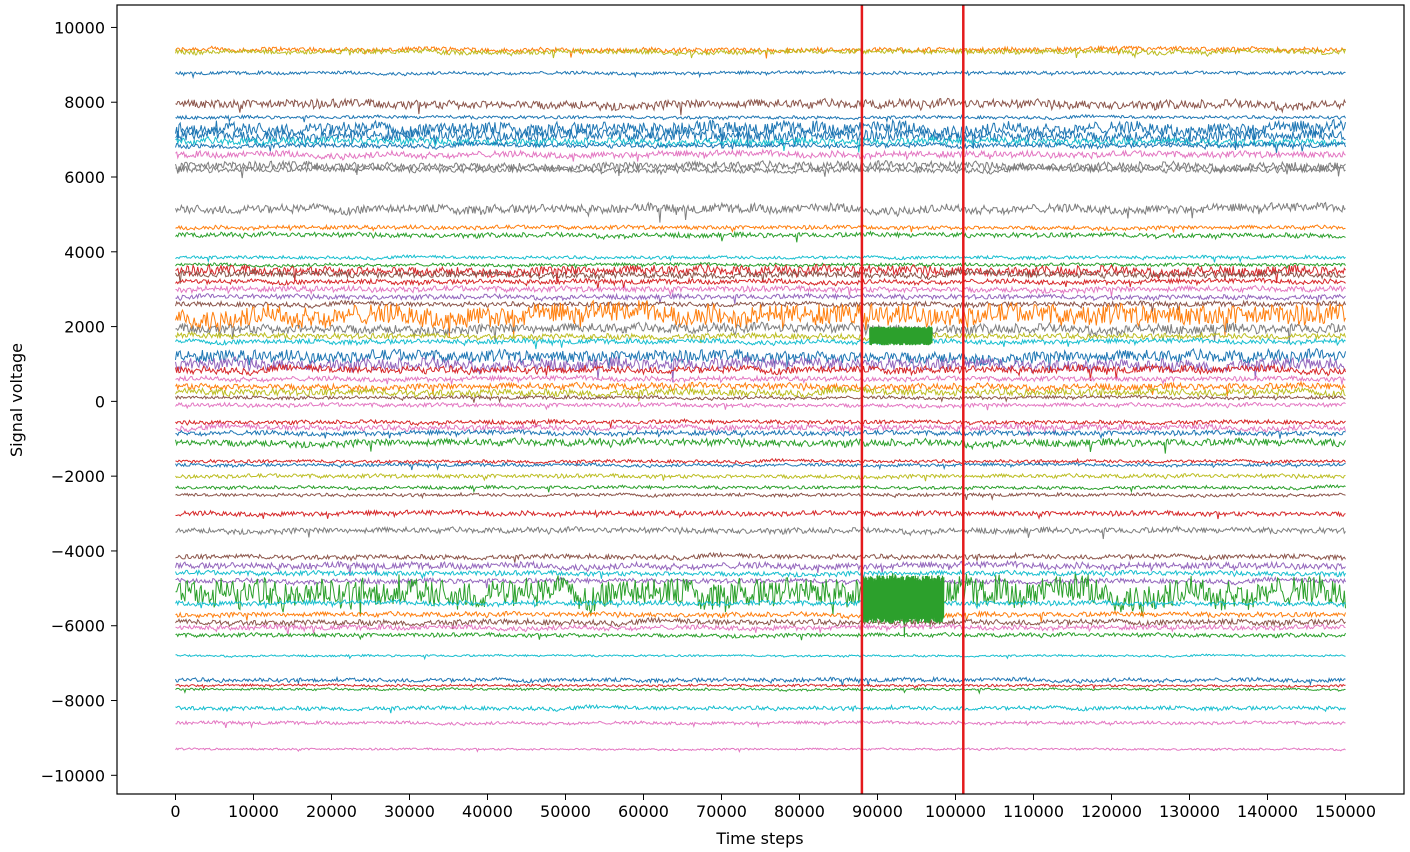 Image resolution: width=1410 pixels, height=852 pixels. What do you see at coordinates (78, 551) in the screenshot?
I see `y-tick-label: −4000` at bounding box center [78, 551].